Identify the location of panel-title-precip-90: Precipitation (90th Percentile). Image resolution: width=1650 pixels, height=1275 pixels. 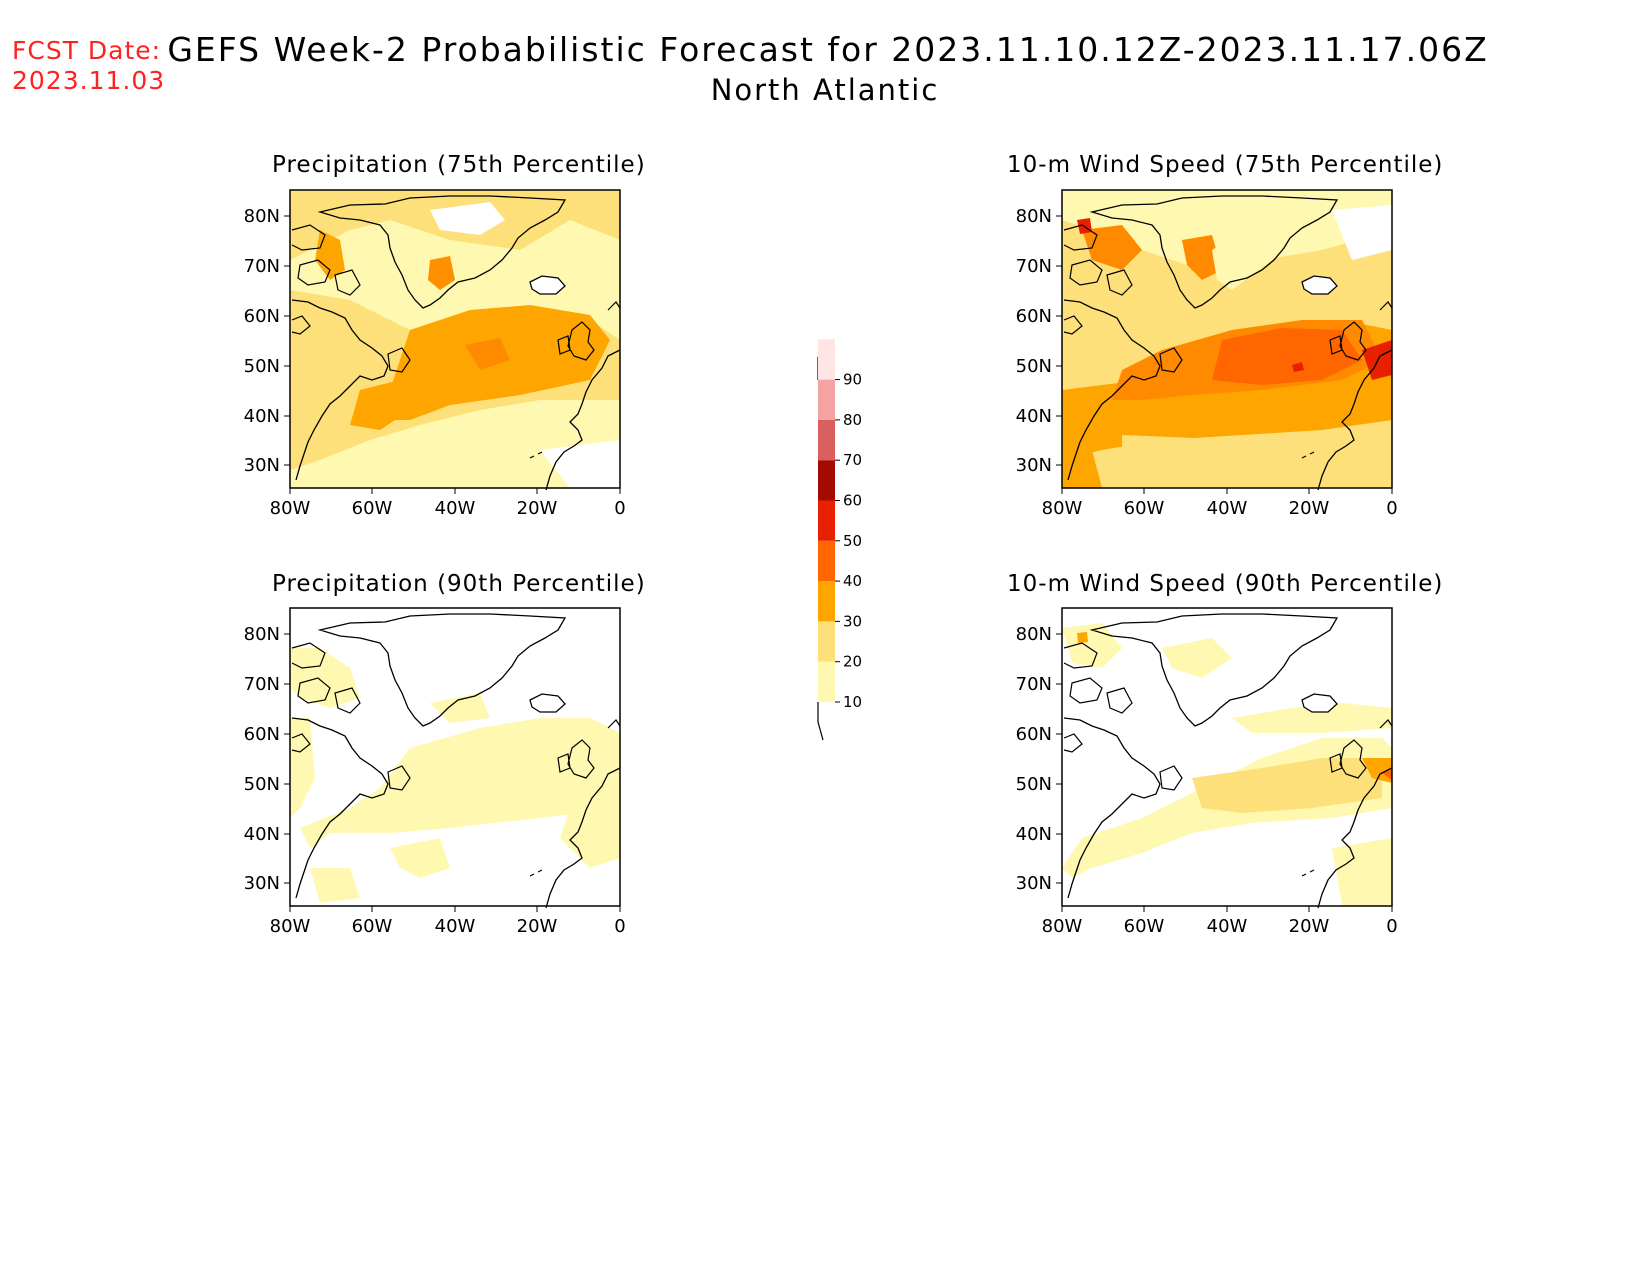
(459, 584).